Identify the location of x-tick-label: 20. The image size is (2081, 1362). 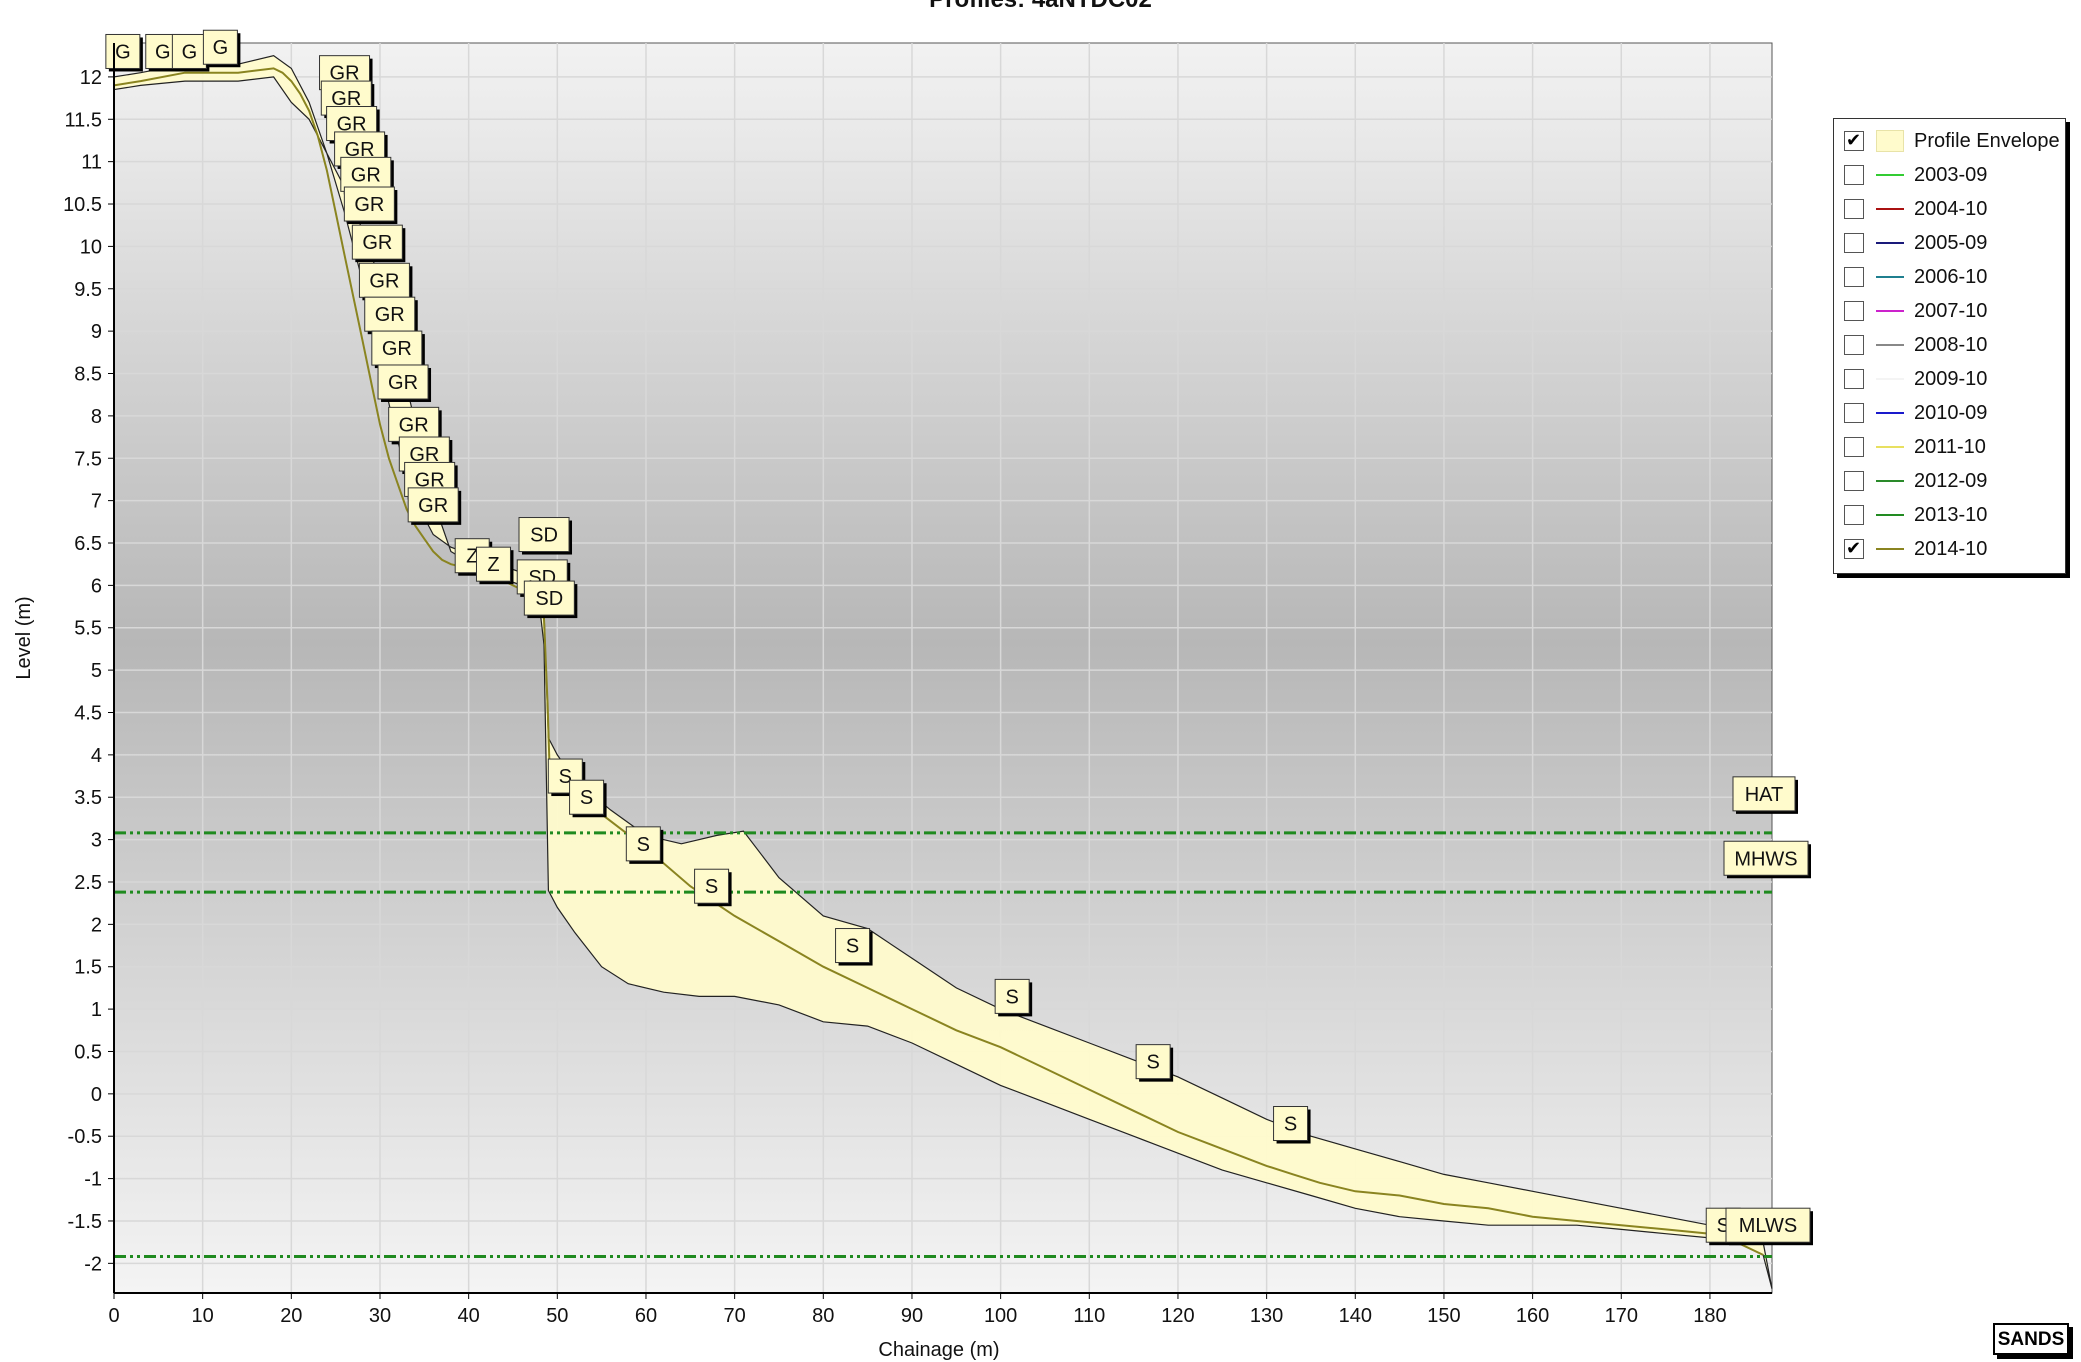
(291, 1316).